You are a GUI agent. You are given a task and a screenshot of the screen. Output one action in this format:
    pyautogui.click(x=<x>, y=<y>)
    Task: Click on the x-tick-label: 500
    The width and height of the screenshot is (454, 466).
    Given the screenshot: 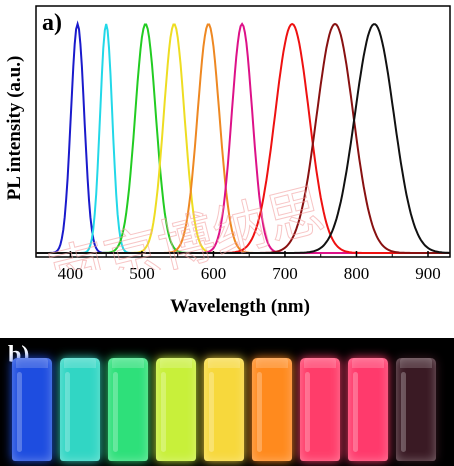 What is the action you would take?
    pyautogui.click(x=142, y=273)
    